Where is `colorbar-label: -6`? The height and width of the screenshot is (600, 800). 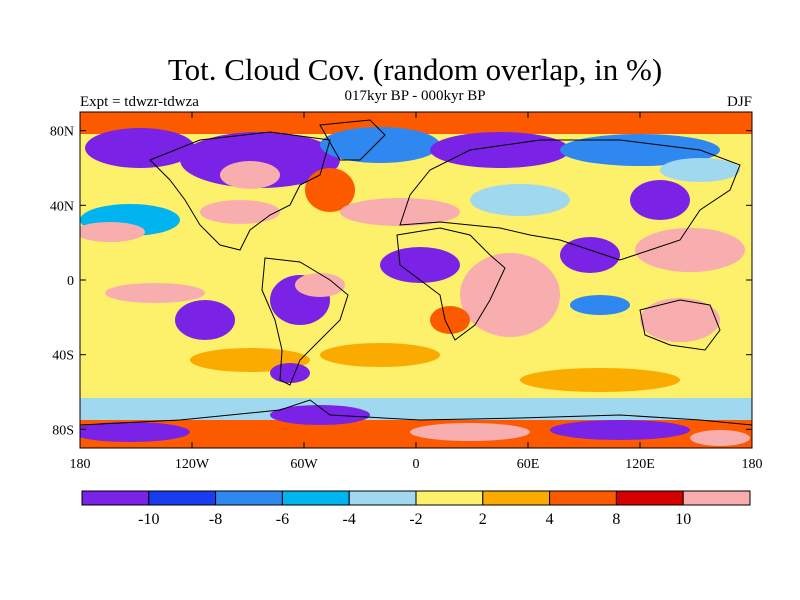 colorbar-label: -6 is located at coordinates (282, 519).